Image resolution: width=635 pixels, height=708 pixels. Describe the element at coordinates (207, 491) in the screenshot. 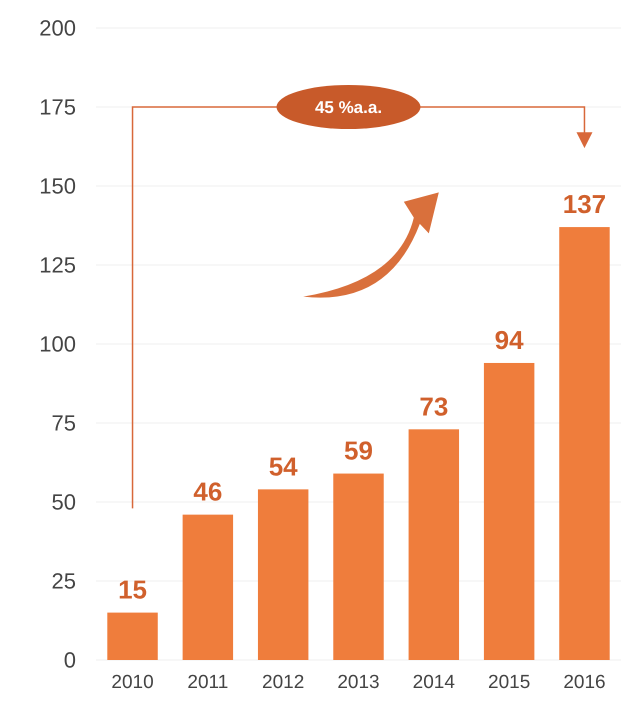

I see `data-label: 46` at that location.